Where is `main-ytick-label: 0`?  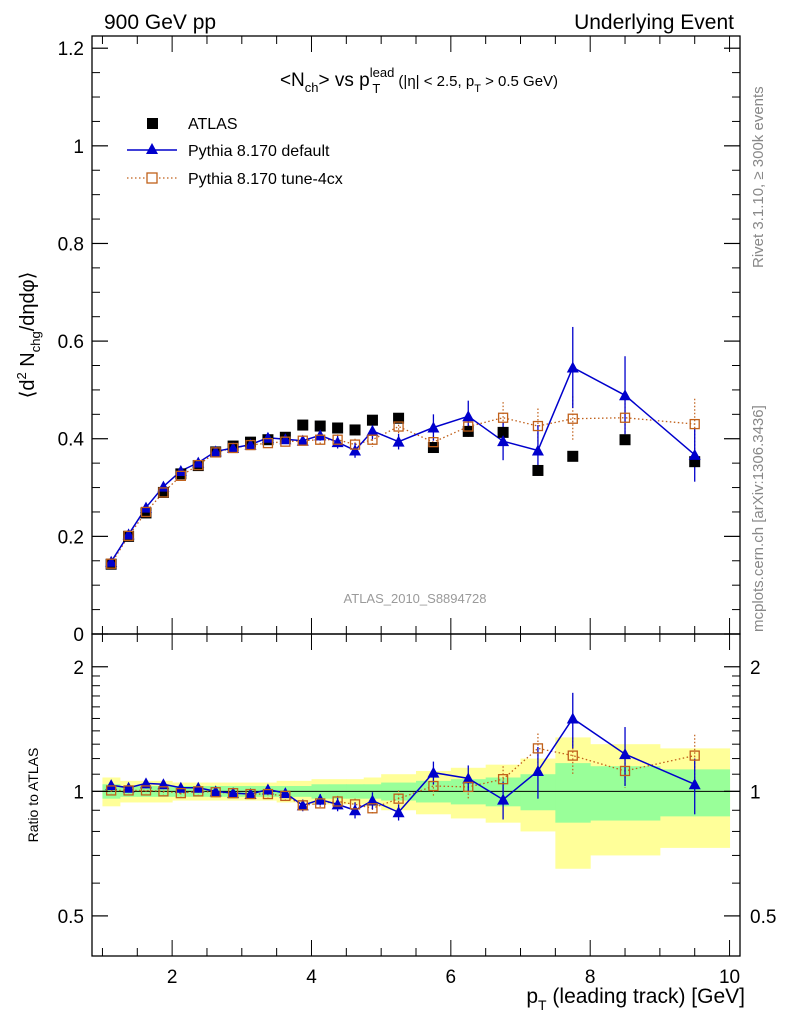
main-ytick-label: 0 is located at coordinates (78, 635).